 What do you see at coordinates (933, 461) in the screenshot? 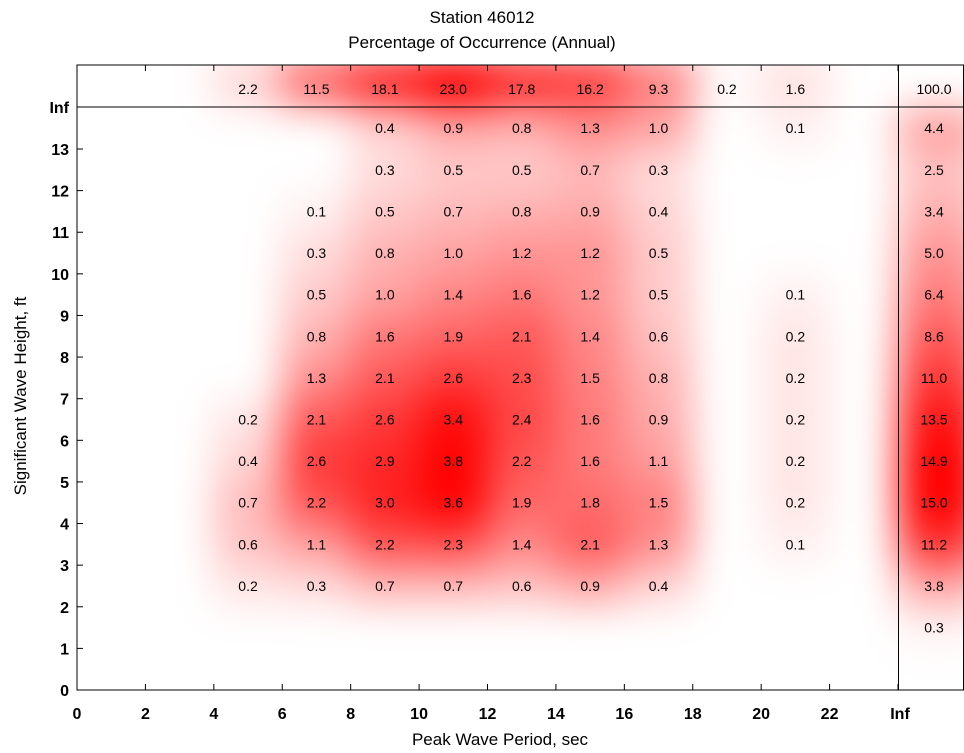
I see `row-total: 14.9` at bounding box center [933, 461].